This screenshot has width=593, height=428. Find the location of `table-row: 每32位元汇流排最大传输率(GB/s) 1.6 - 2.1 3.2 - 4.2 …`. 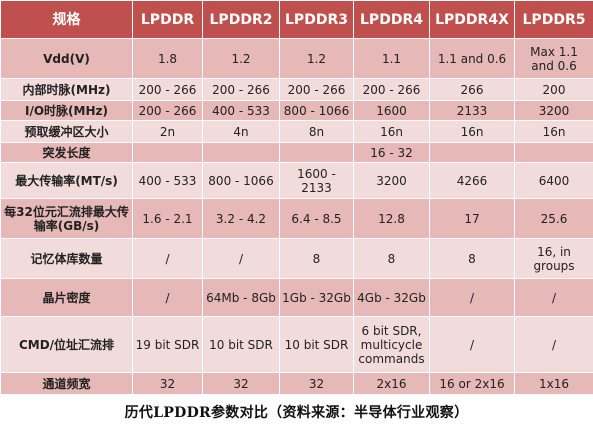

table-row: 每32位元汇流排最大传输率(GB/s) 1.6 - 2.1 3.2 - 4.2 … is located at coordinates (296, 218).